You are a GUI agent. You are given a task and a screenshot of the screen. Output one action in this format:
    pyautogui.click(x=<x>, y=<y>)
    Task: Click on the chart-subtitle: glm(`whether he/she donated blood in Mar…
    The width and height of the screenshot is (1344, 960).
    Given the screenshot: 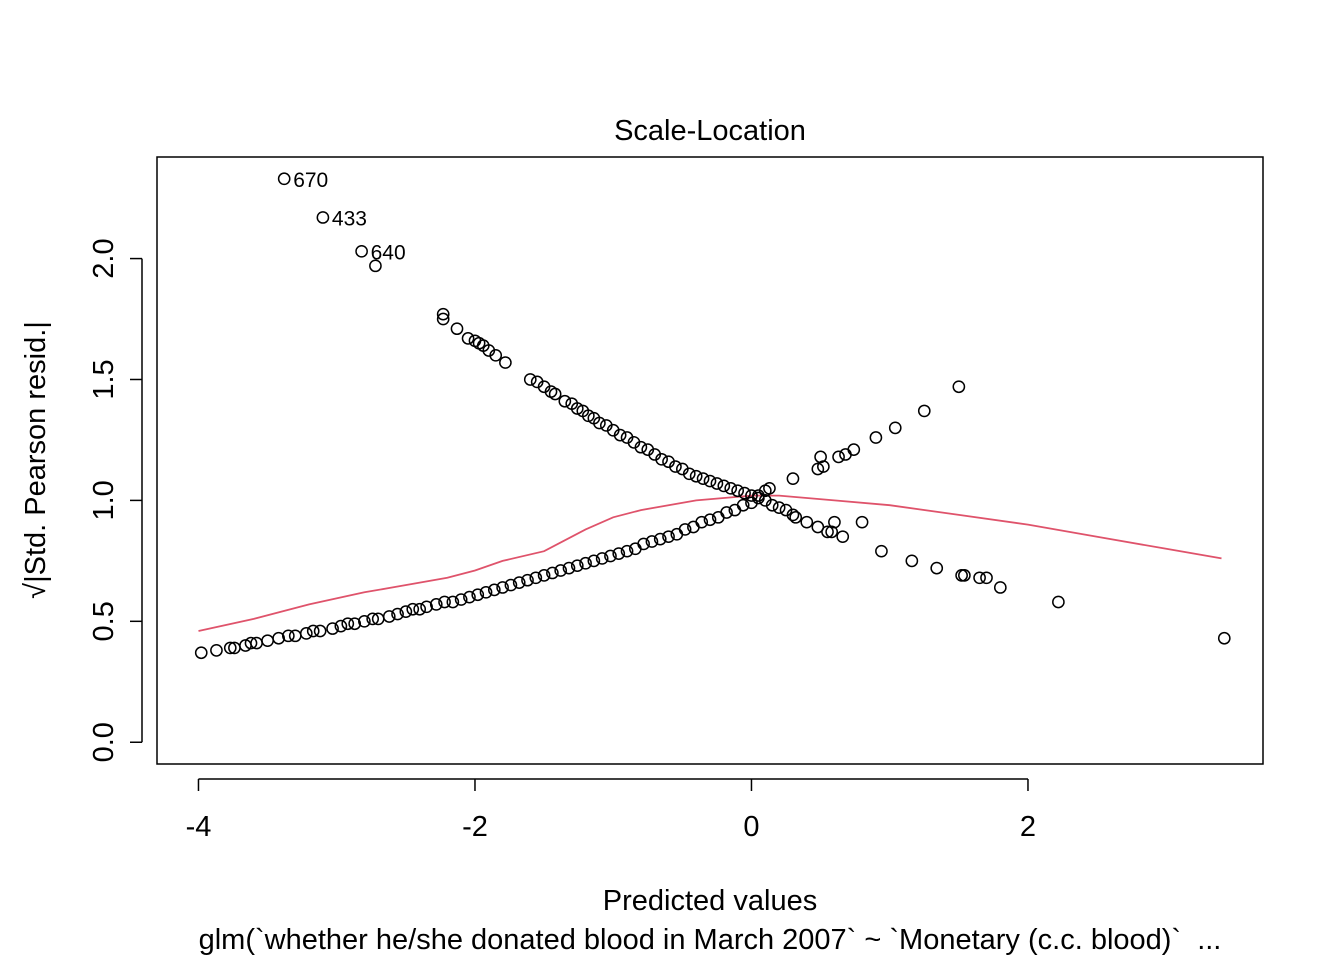 What is the action you would take?
    pyautogui.click(x=710, y=940)
    